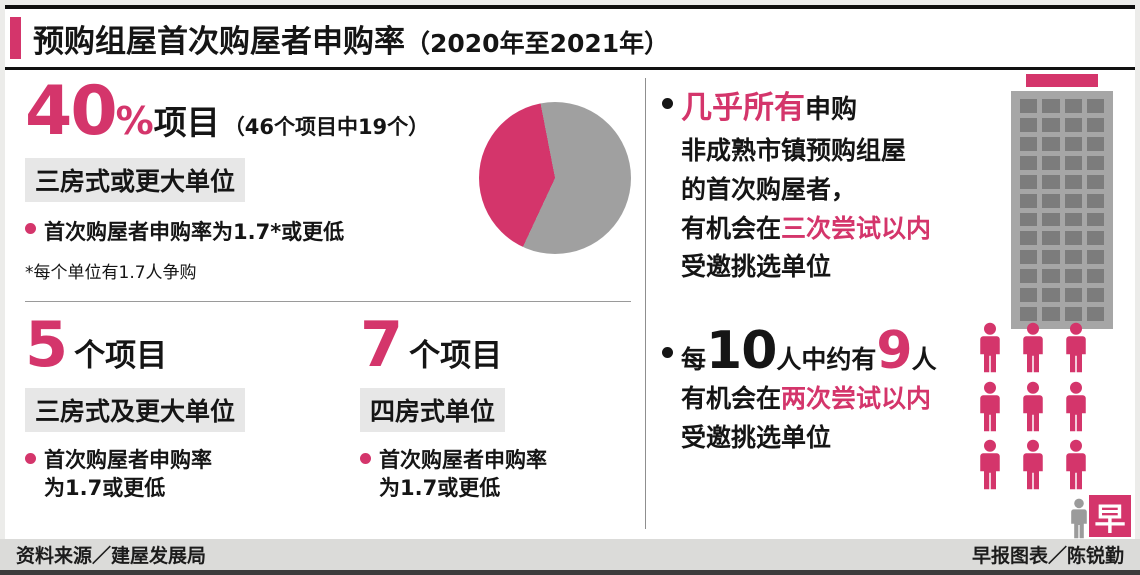 Image resolution: width=1140 pixels, height=575 pixels. What do you see at coordinates (856, 398) in the screenshot?
I see `rb2-line2-highlight: 两次尝试以内` at bounding box center [856, 398].